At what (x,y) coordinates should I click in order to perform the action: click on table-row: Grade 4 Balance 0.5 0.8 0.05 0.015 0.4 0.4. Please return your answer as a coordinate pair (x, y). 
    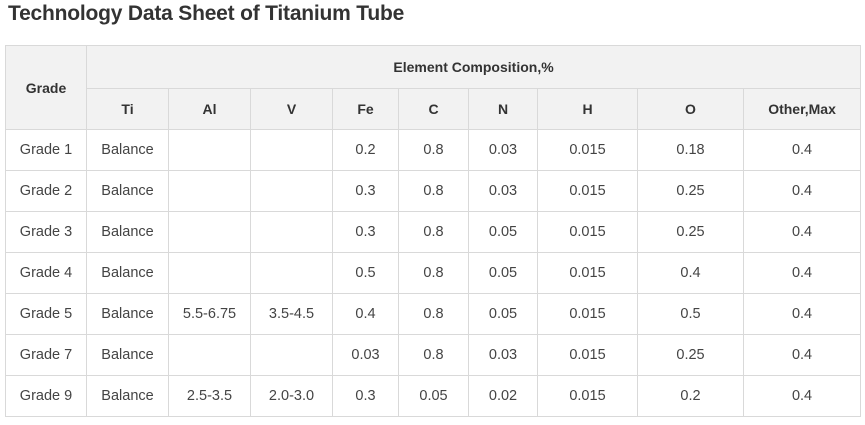
    Looking at the image, I should click on (433, 273).